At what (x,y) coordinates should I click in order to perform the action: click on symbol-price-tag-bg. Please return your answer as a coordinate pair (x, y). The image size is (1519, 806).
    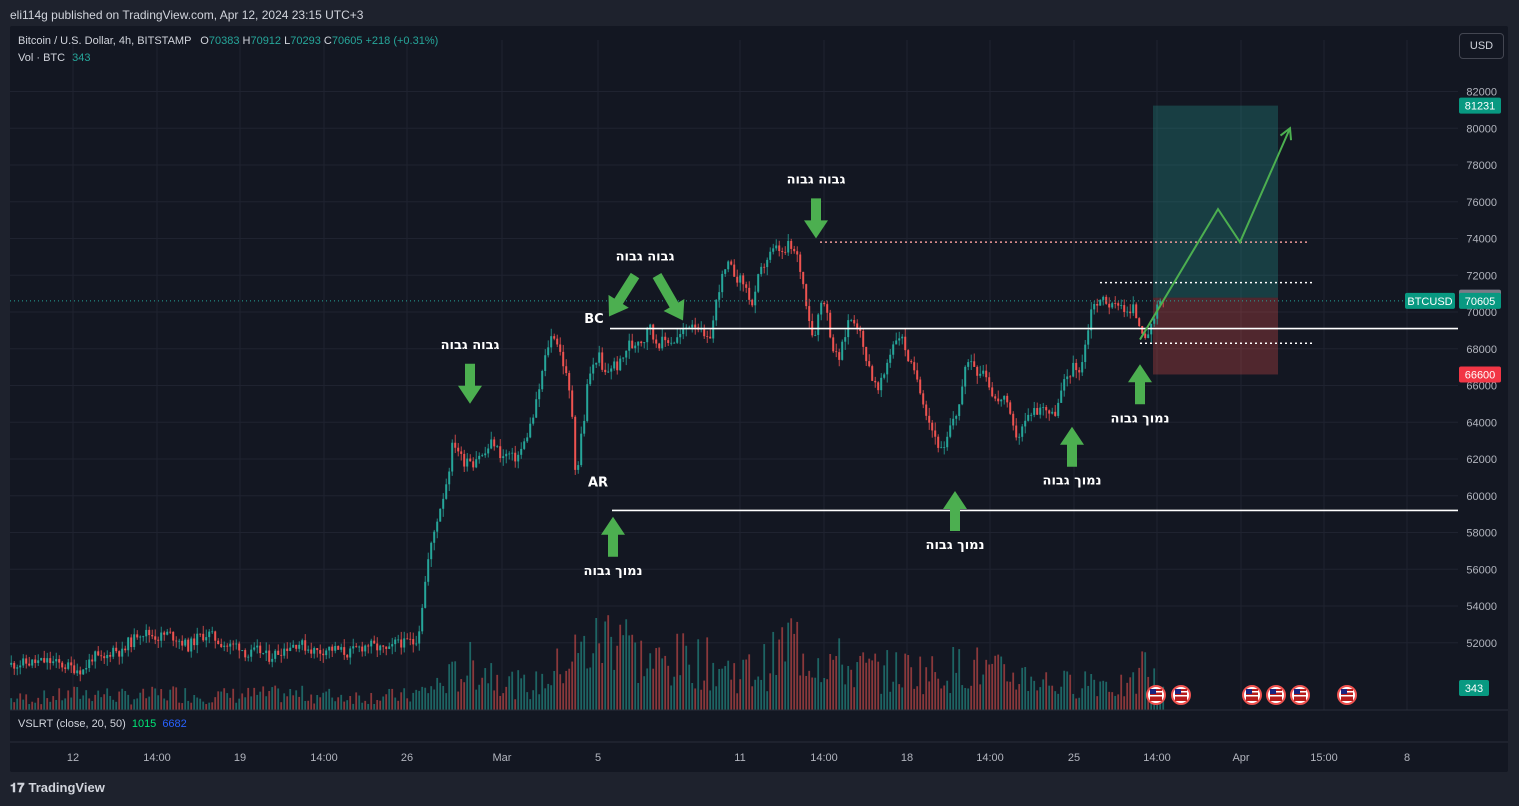
    Looking at the image, I should click on (1430, 300).